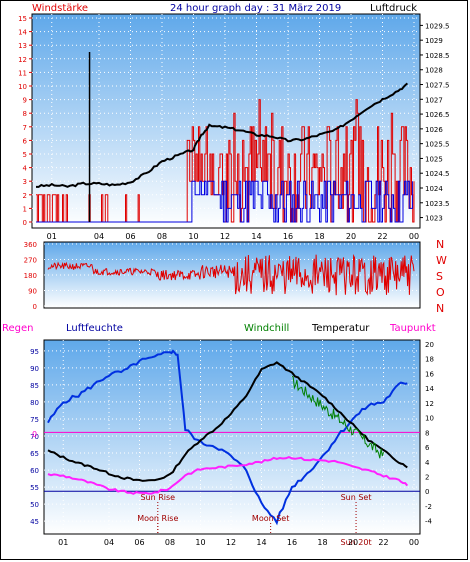 The width and height of the screenshot is (470, 562). I want to click on compass-letter-w: W, so click(441, 260).